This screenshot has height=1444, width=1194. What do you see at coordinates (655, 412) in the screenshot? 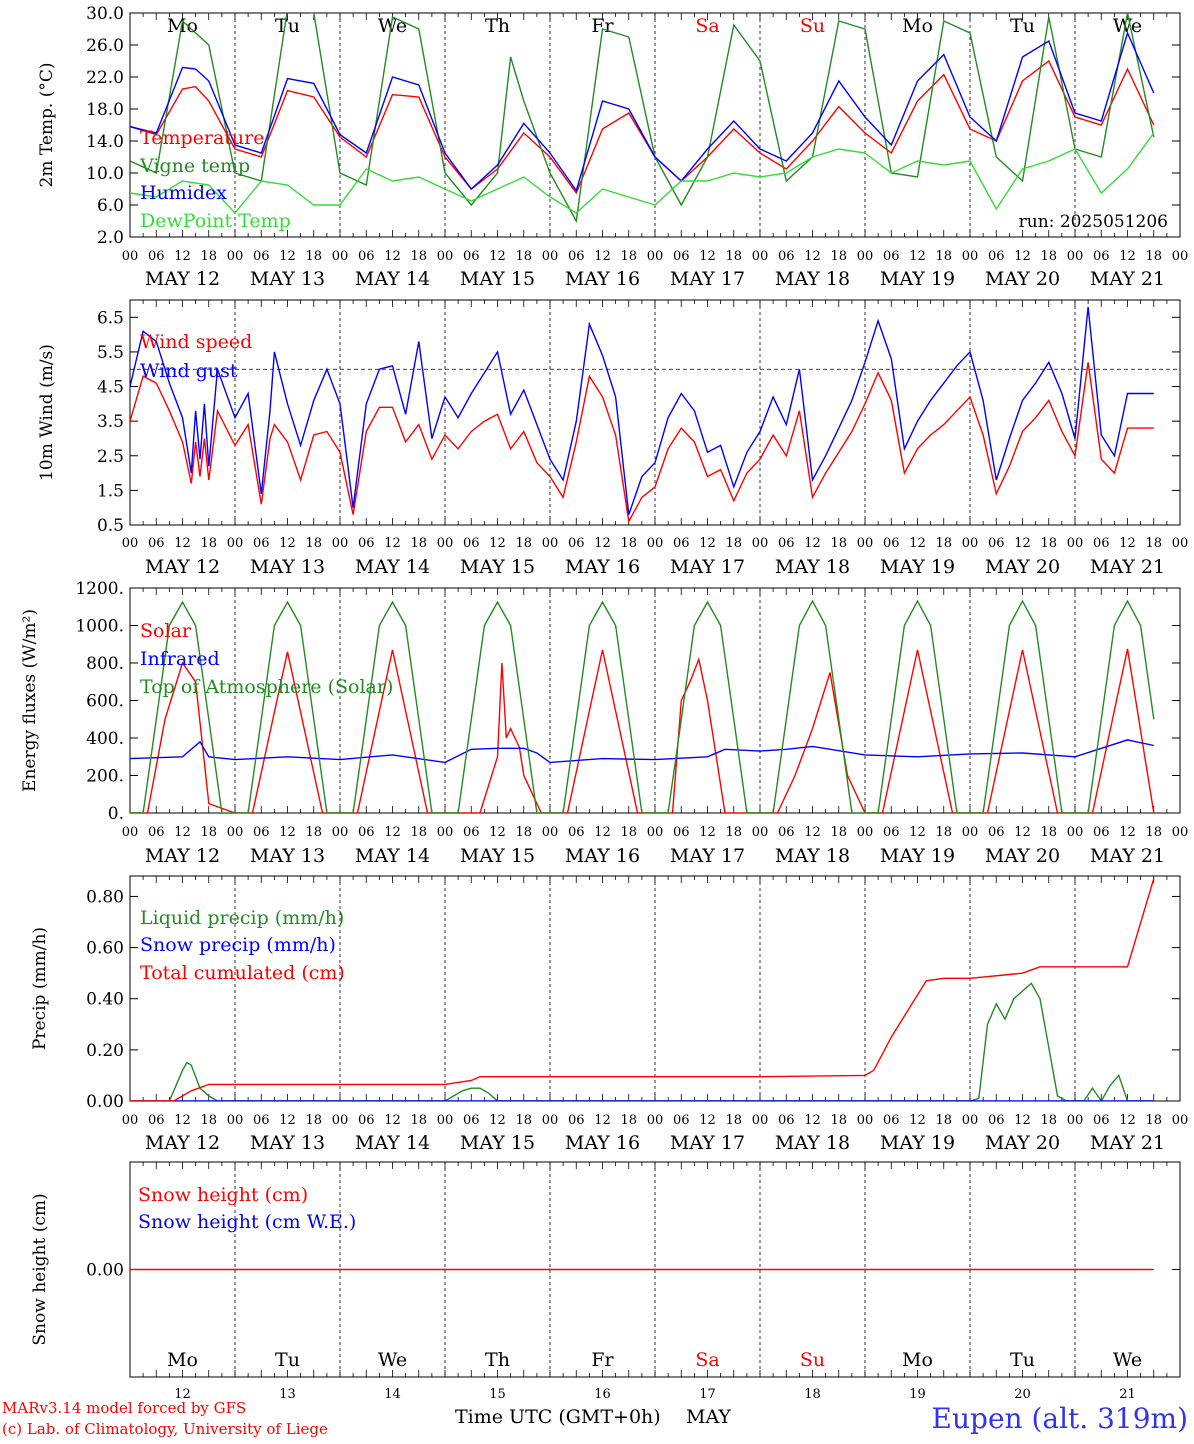
I see `plot-frame` at bounding box center [655, 412].